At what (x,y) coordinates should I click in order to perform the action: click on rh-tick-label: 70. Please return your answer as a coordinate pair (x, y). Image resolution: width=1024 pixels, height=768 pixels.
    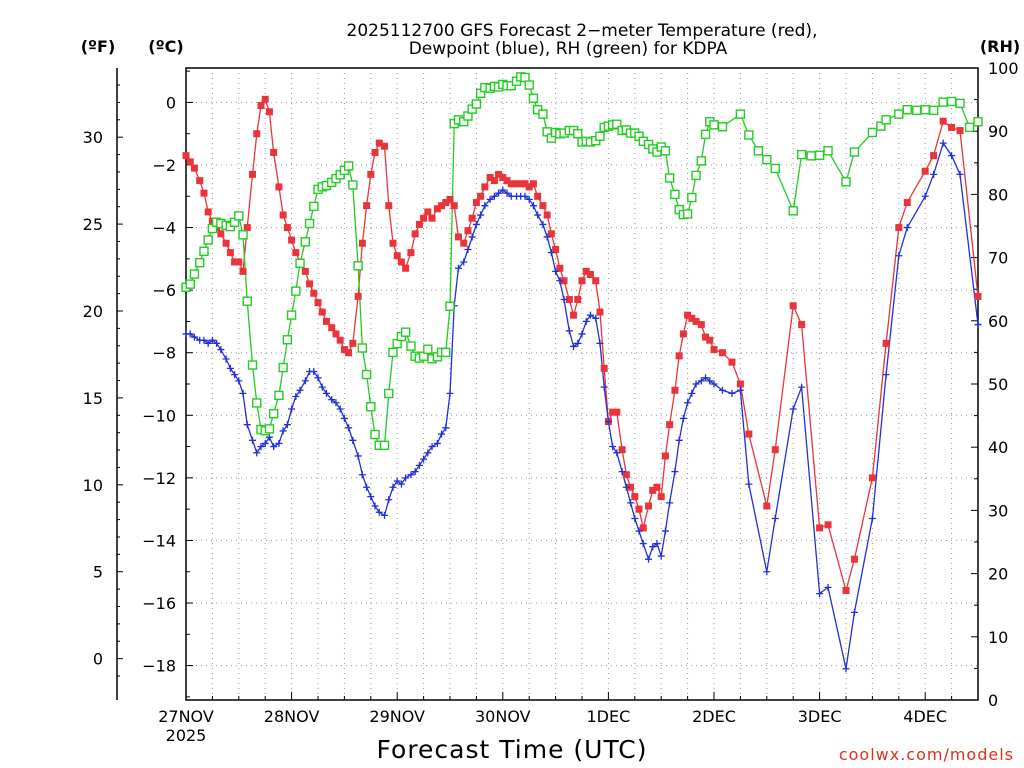
    Looking at the image, I should click on (998, 258).